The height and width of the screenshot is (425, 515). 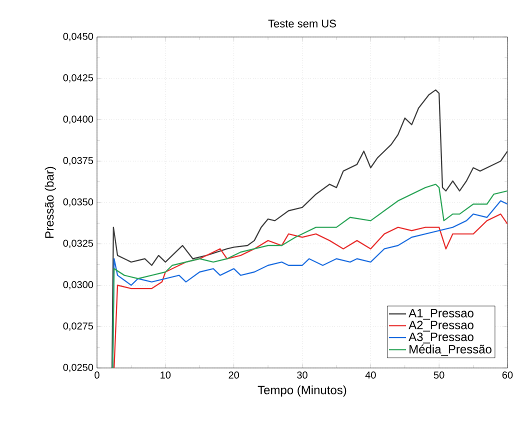 I want to click on y-tick-label: 0,0250, so click(x=78, y=368).